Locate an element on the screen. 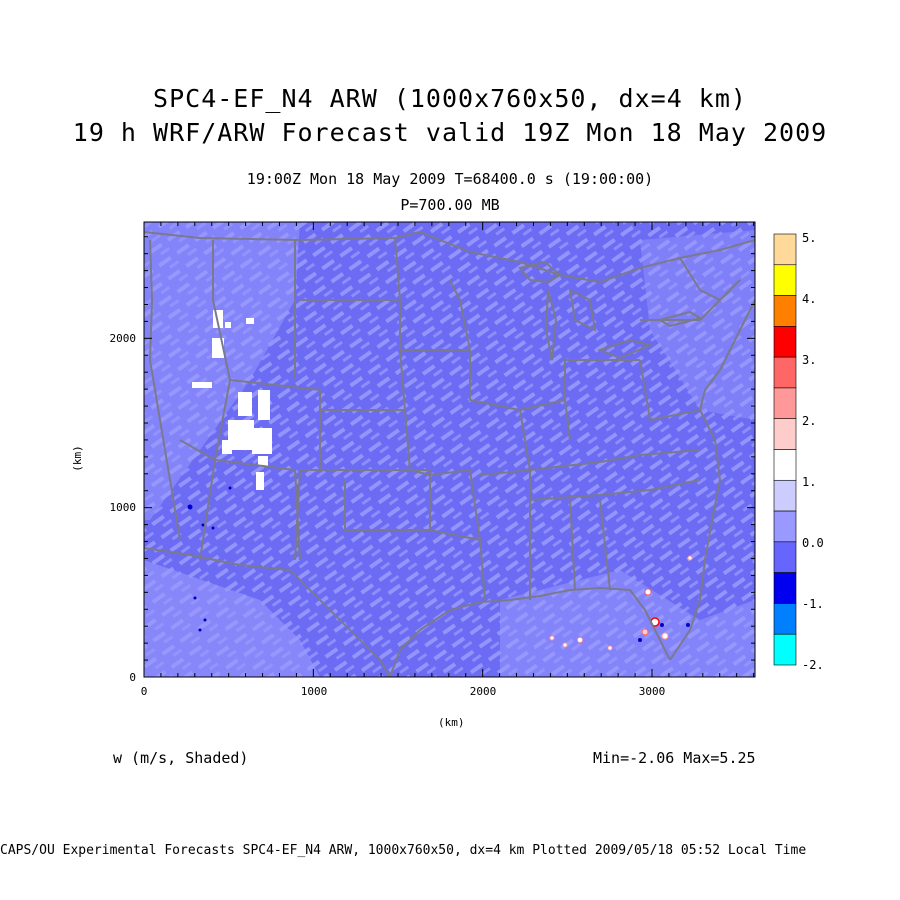  min-max-label: Min=-2.06 Max=5.25 is located at coordinates (674, 758).